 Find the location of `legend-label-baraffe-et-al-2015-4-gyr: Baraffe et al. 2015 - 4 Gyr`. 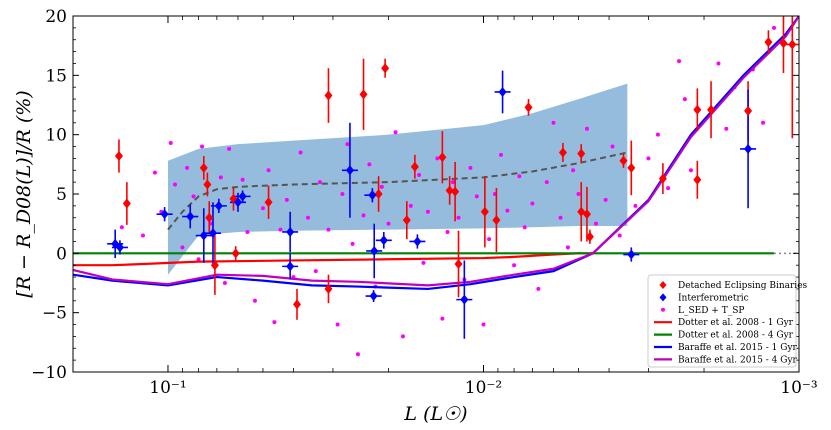

legend-label-baraffe-et-al-2015-4-gyr: Baraffe et al. 2015 - 4 Gyr is located at coordinates (738, 360).